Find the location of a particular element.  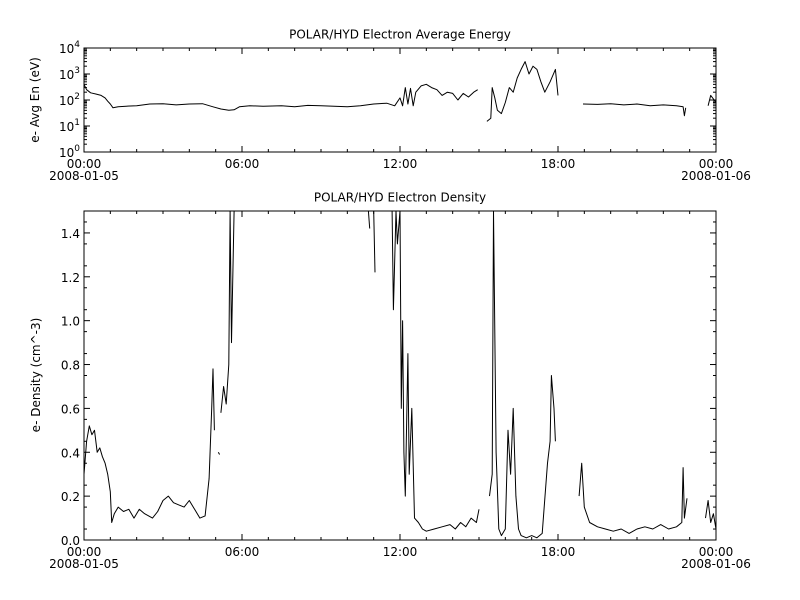

density-y-tick-label: 0.2 is located at coordinates (70, 497).